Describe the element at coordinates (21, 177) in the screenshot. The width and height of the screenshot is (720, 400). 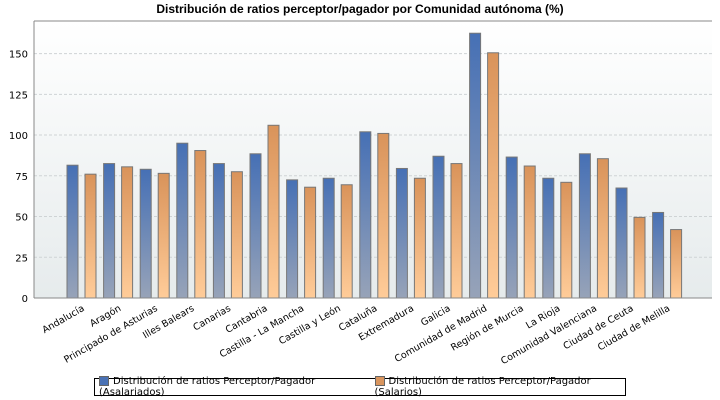
I see `y-tick-label: 75` at that location.